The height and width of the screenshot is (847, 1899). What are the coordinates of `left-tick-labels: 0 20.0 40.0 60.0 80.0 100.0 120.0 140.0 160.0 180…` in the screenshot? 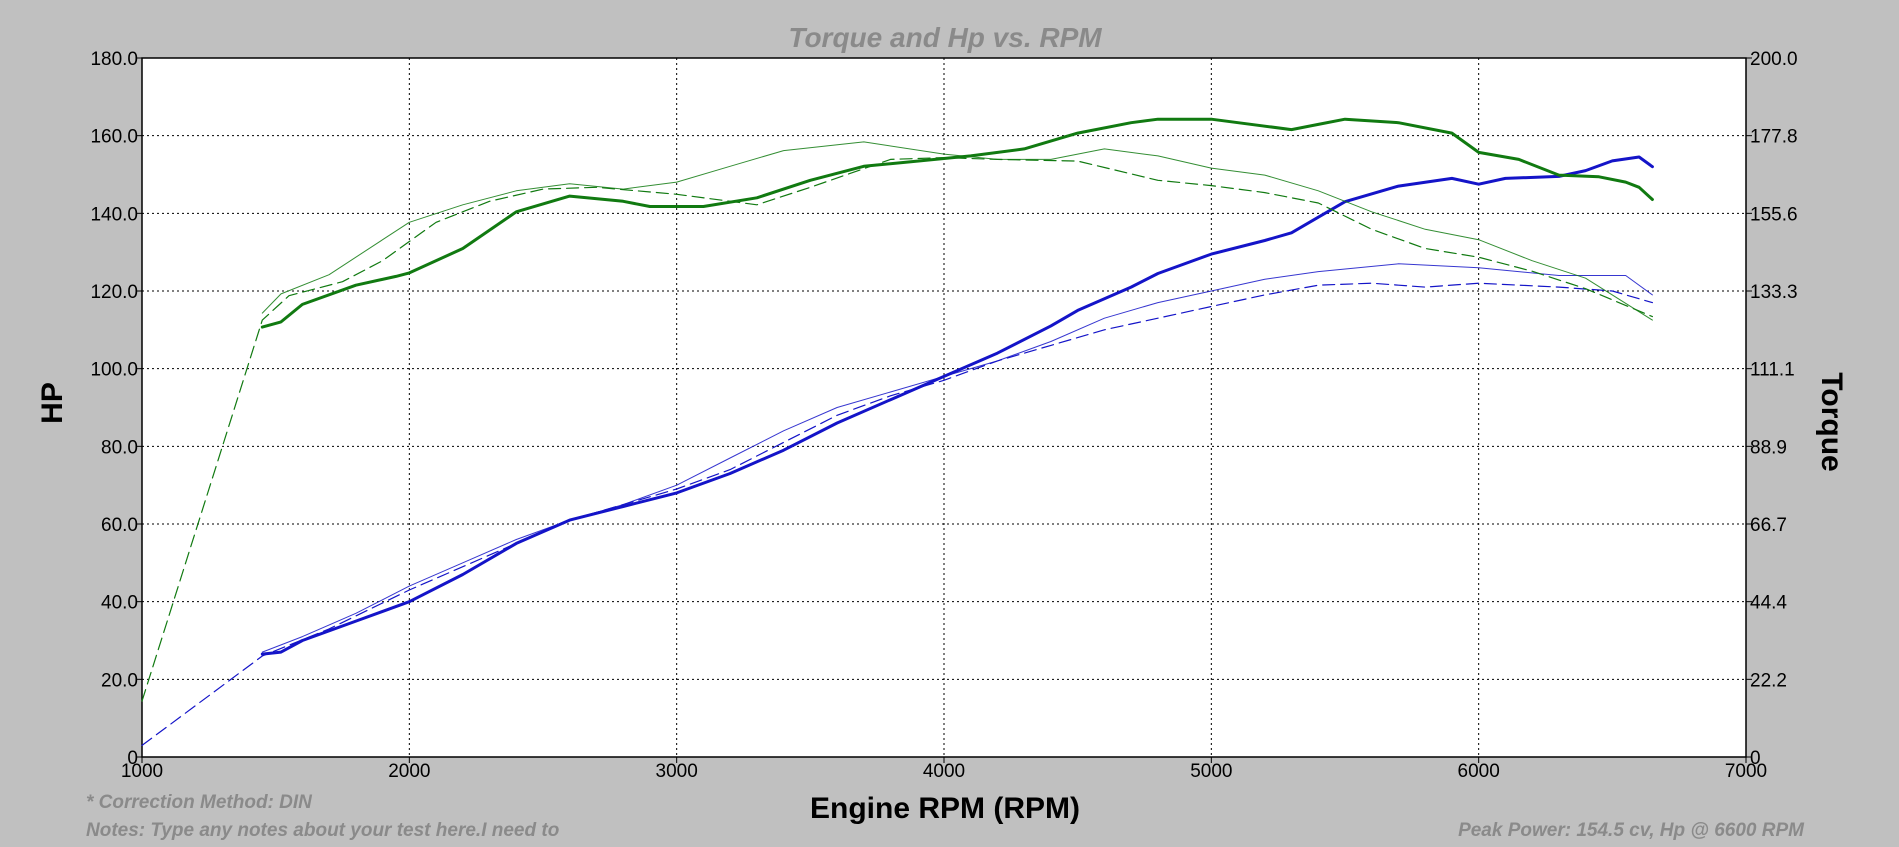 It's located at (114, 409).